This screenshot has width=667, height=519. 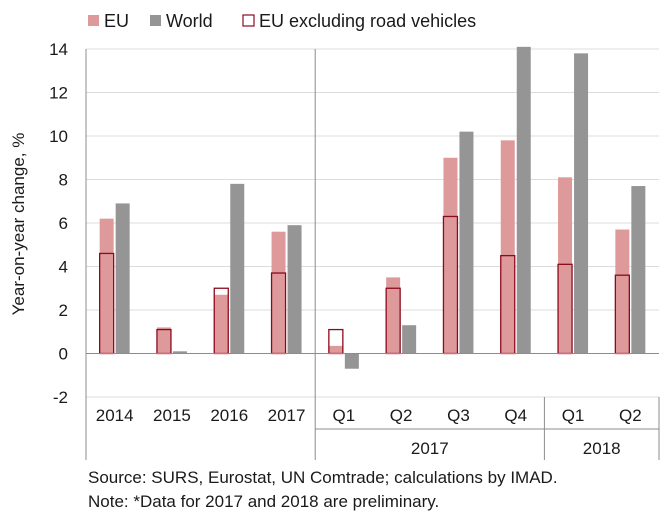 I want to click on legend: EU World EU excluding road vehicles, so click(x=282, y=21).